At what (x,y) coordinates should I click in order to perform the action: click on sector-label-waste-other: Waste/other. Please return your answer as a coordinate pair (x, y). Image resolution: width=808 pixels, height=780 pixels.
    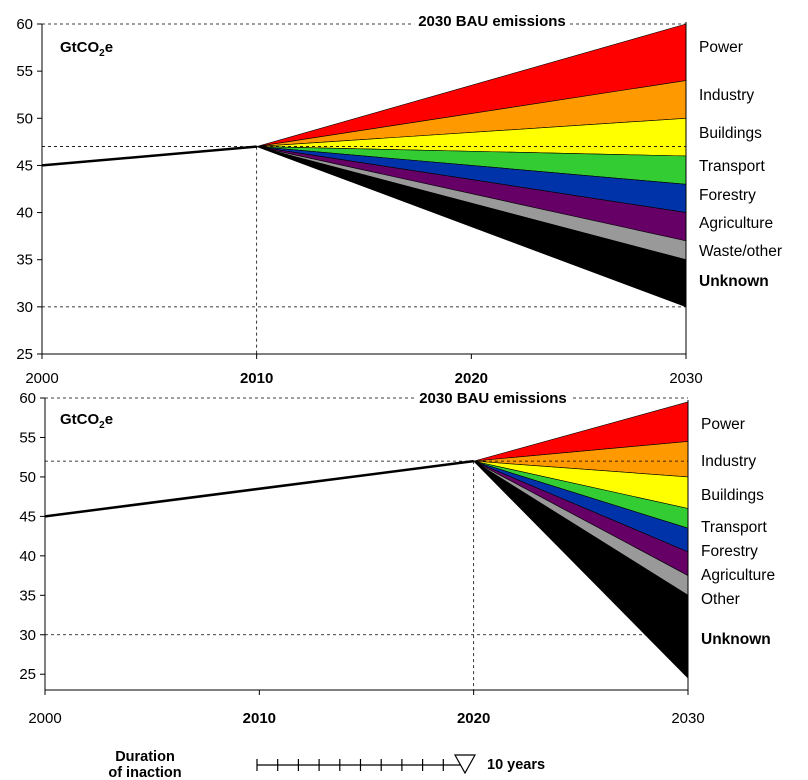
    Looking at the image, I should click on (740, 251).